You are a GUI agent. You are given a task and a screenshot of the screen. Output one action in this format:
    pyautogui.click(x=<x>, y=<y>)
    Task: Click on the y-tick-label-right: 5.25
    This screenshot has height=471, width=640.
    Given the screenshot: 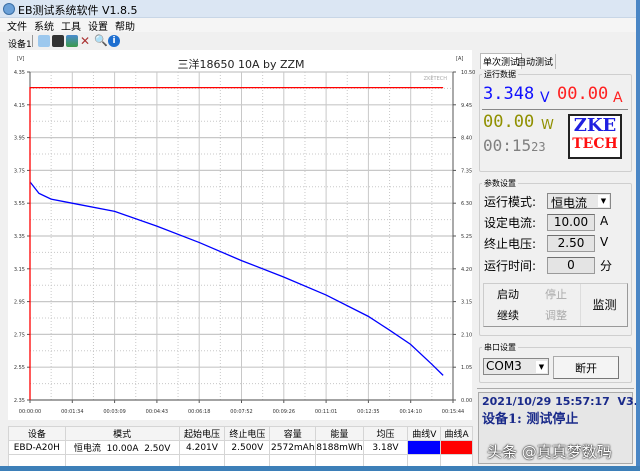 What is the action you would take?
    pyautogui.click(x=466, y=237)
    